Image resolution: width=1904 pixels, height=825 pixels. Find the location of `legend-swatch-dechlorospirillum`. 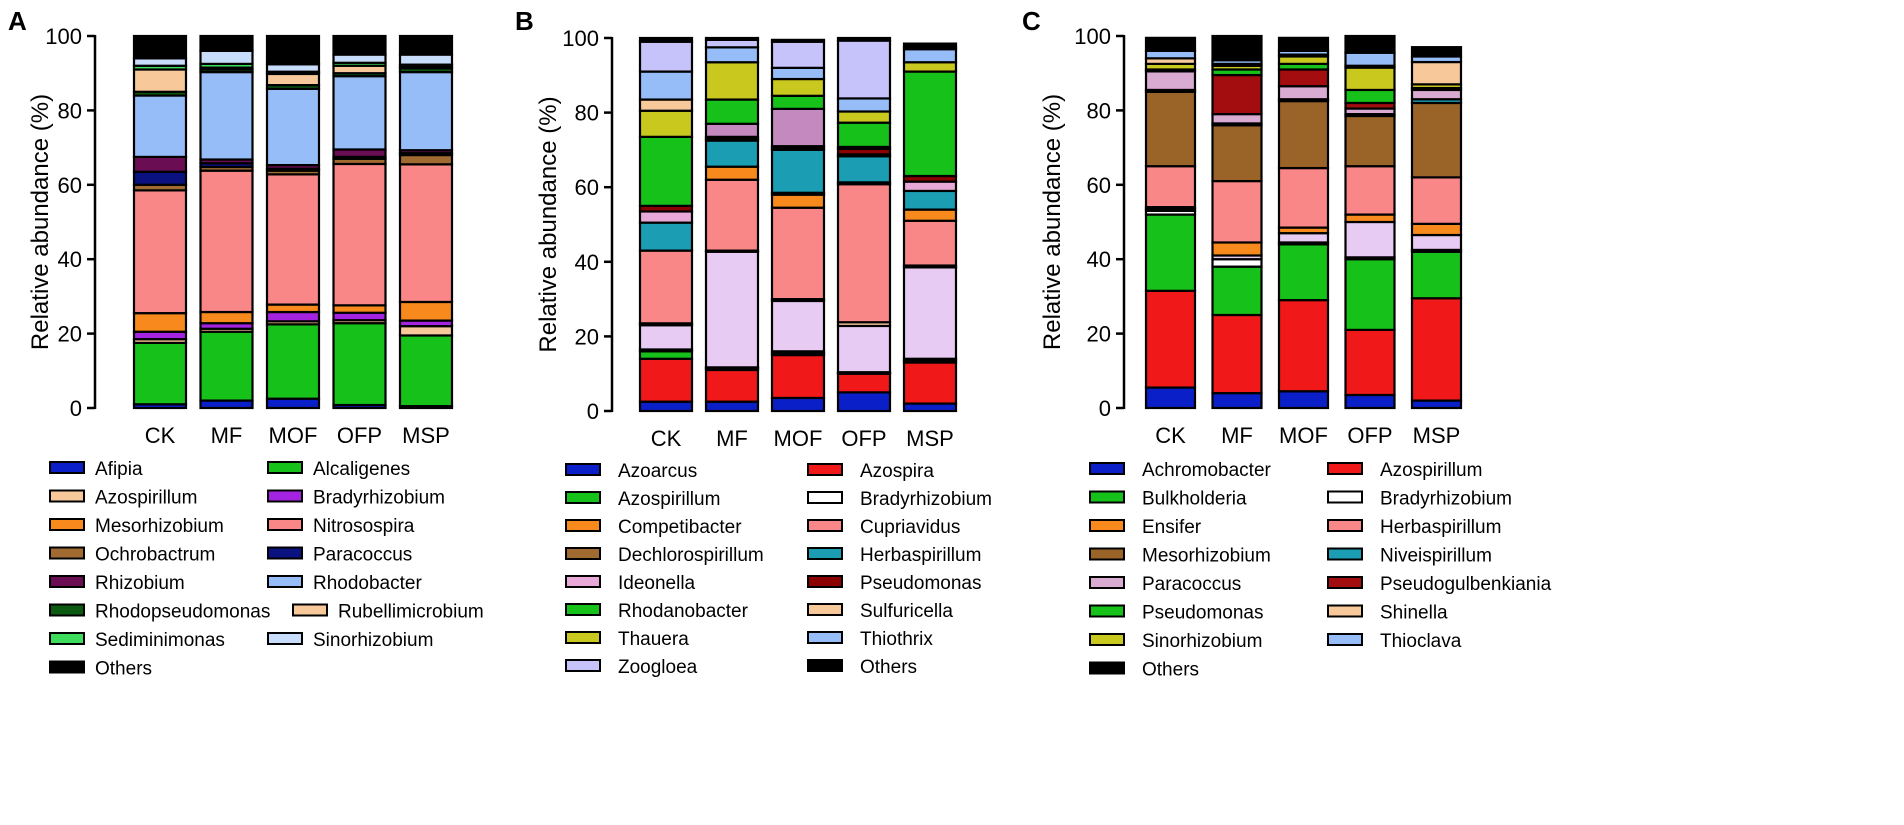

legend-swatch-dechlorospirillum is located at coordinates (583, 553).